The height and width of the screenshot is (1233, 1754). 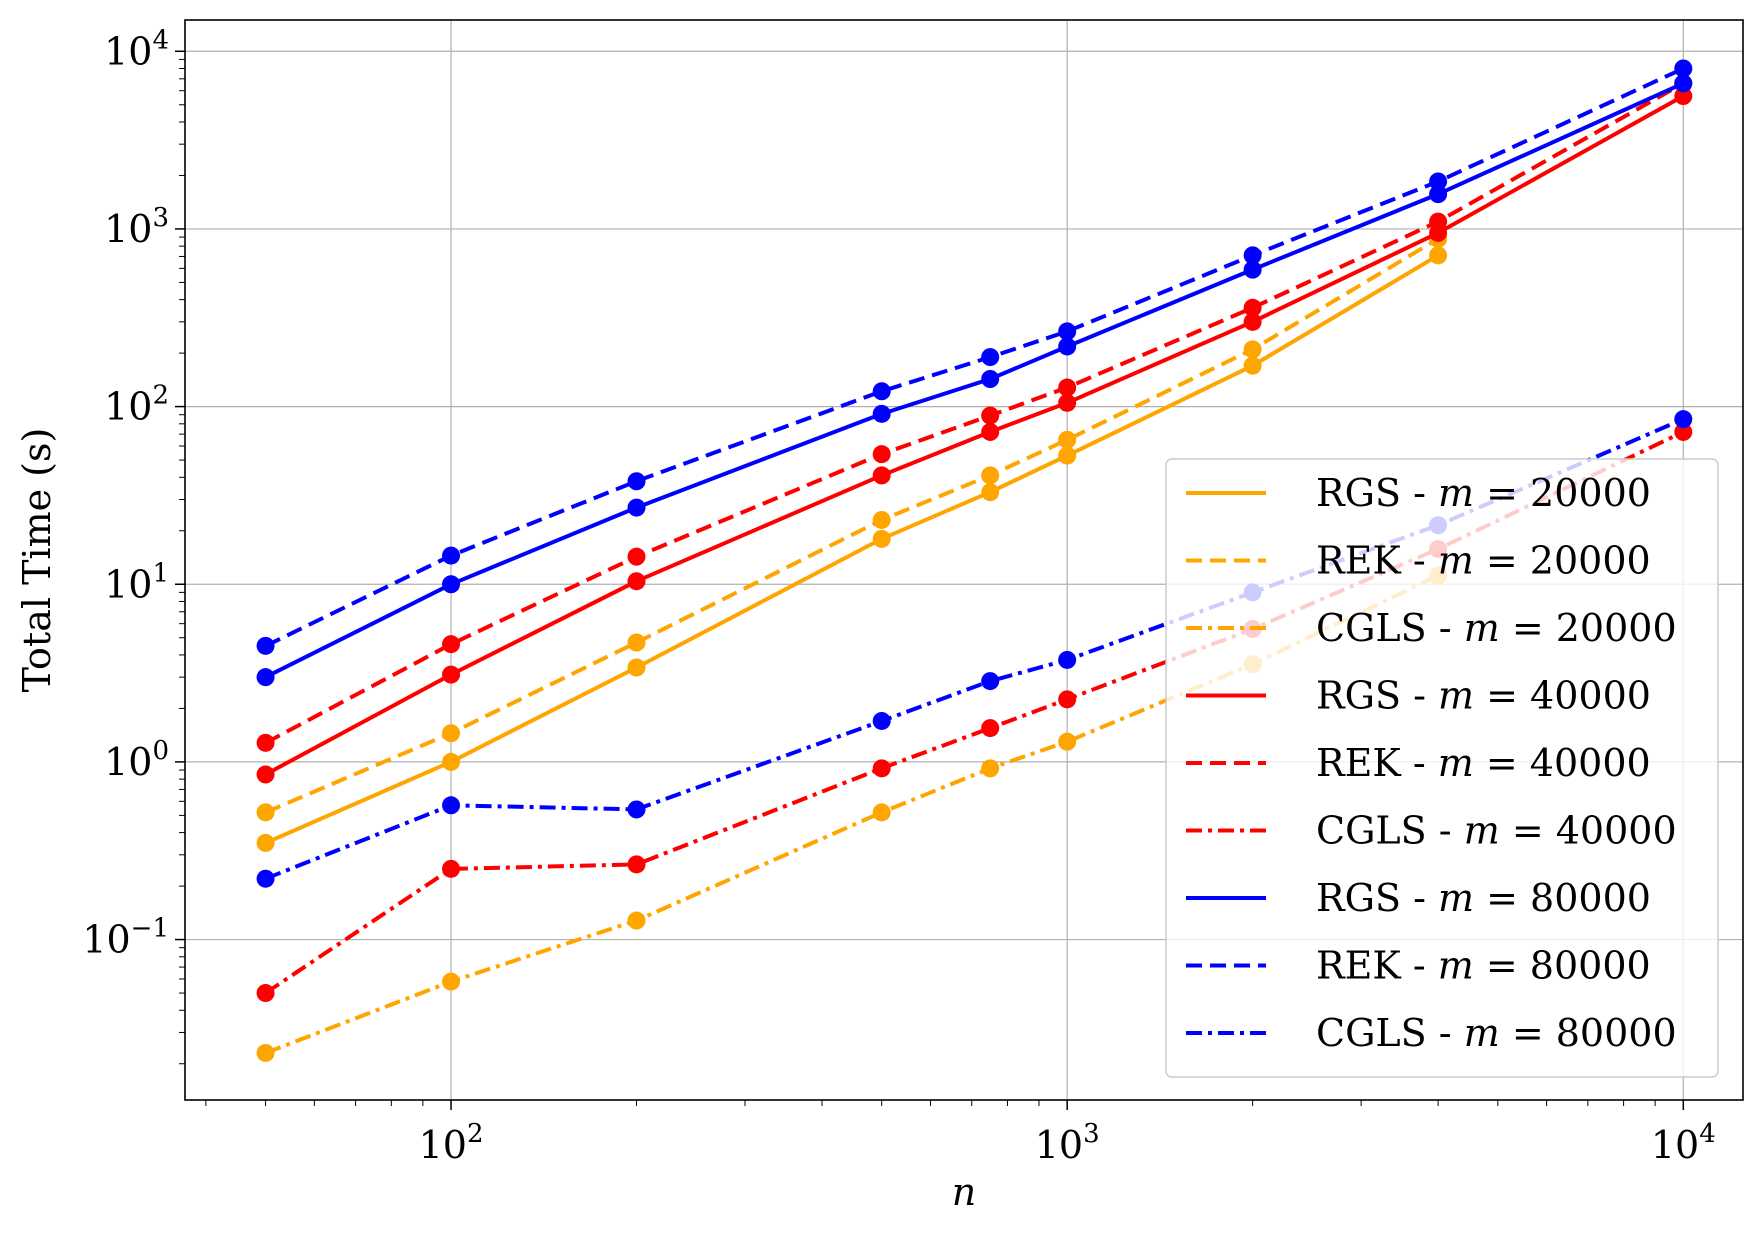 What do you see at coordinates (1483, 561) in the screenshot?
I see `legend-label: REK - m = 20000` at bounding box center [1483, 561].